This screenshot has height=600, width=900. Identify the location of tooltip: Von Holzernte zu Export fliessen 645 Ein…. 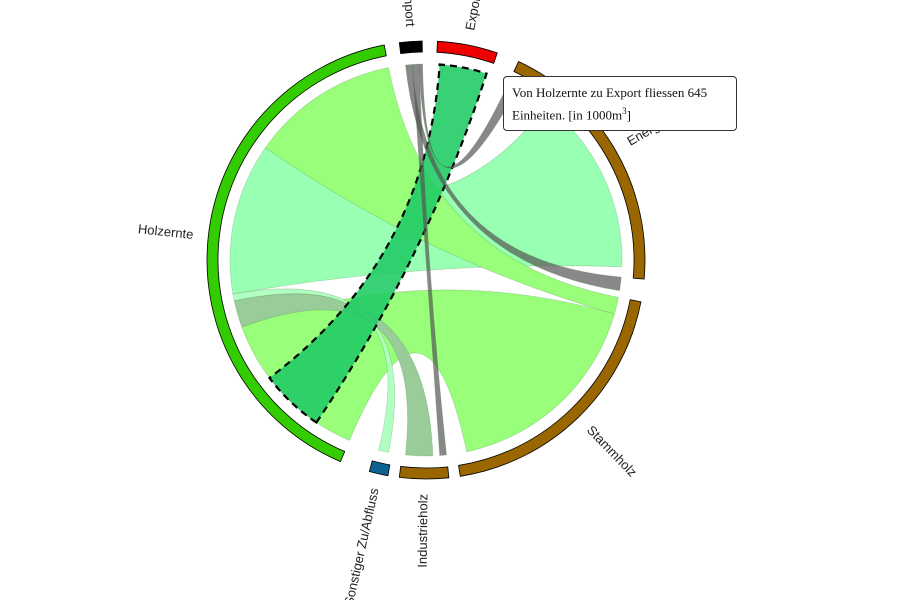
(620, 104).